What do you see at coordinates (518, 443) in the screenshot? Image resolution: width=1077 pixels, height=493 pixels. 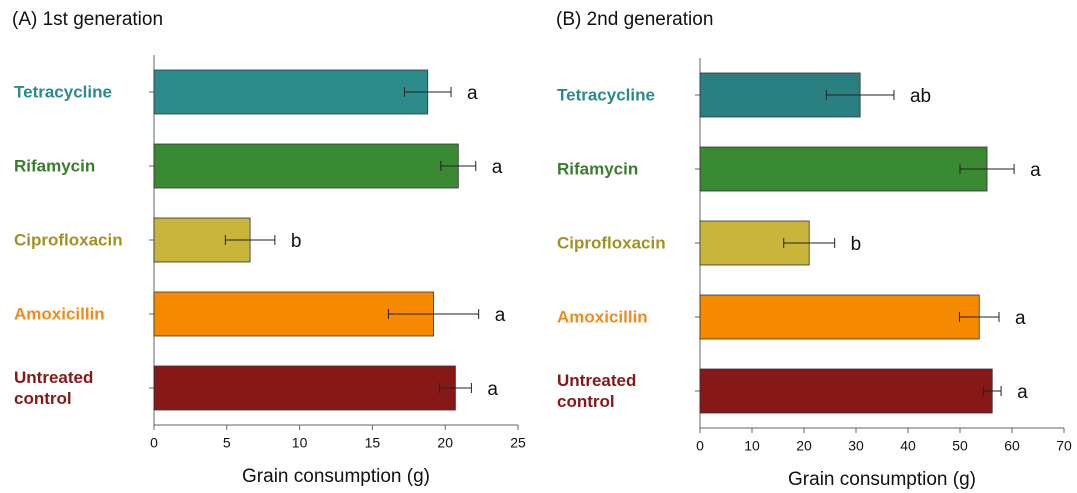 I see `x-tick-label: 25` at bounding box center [518, 443].